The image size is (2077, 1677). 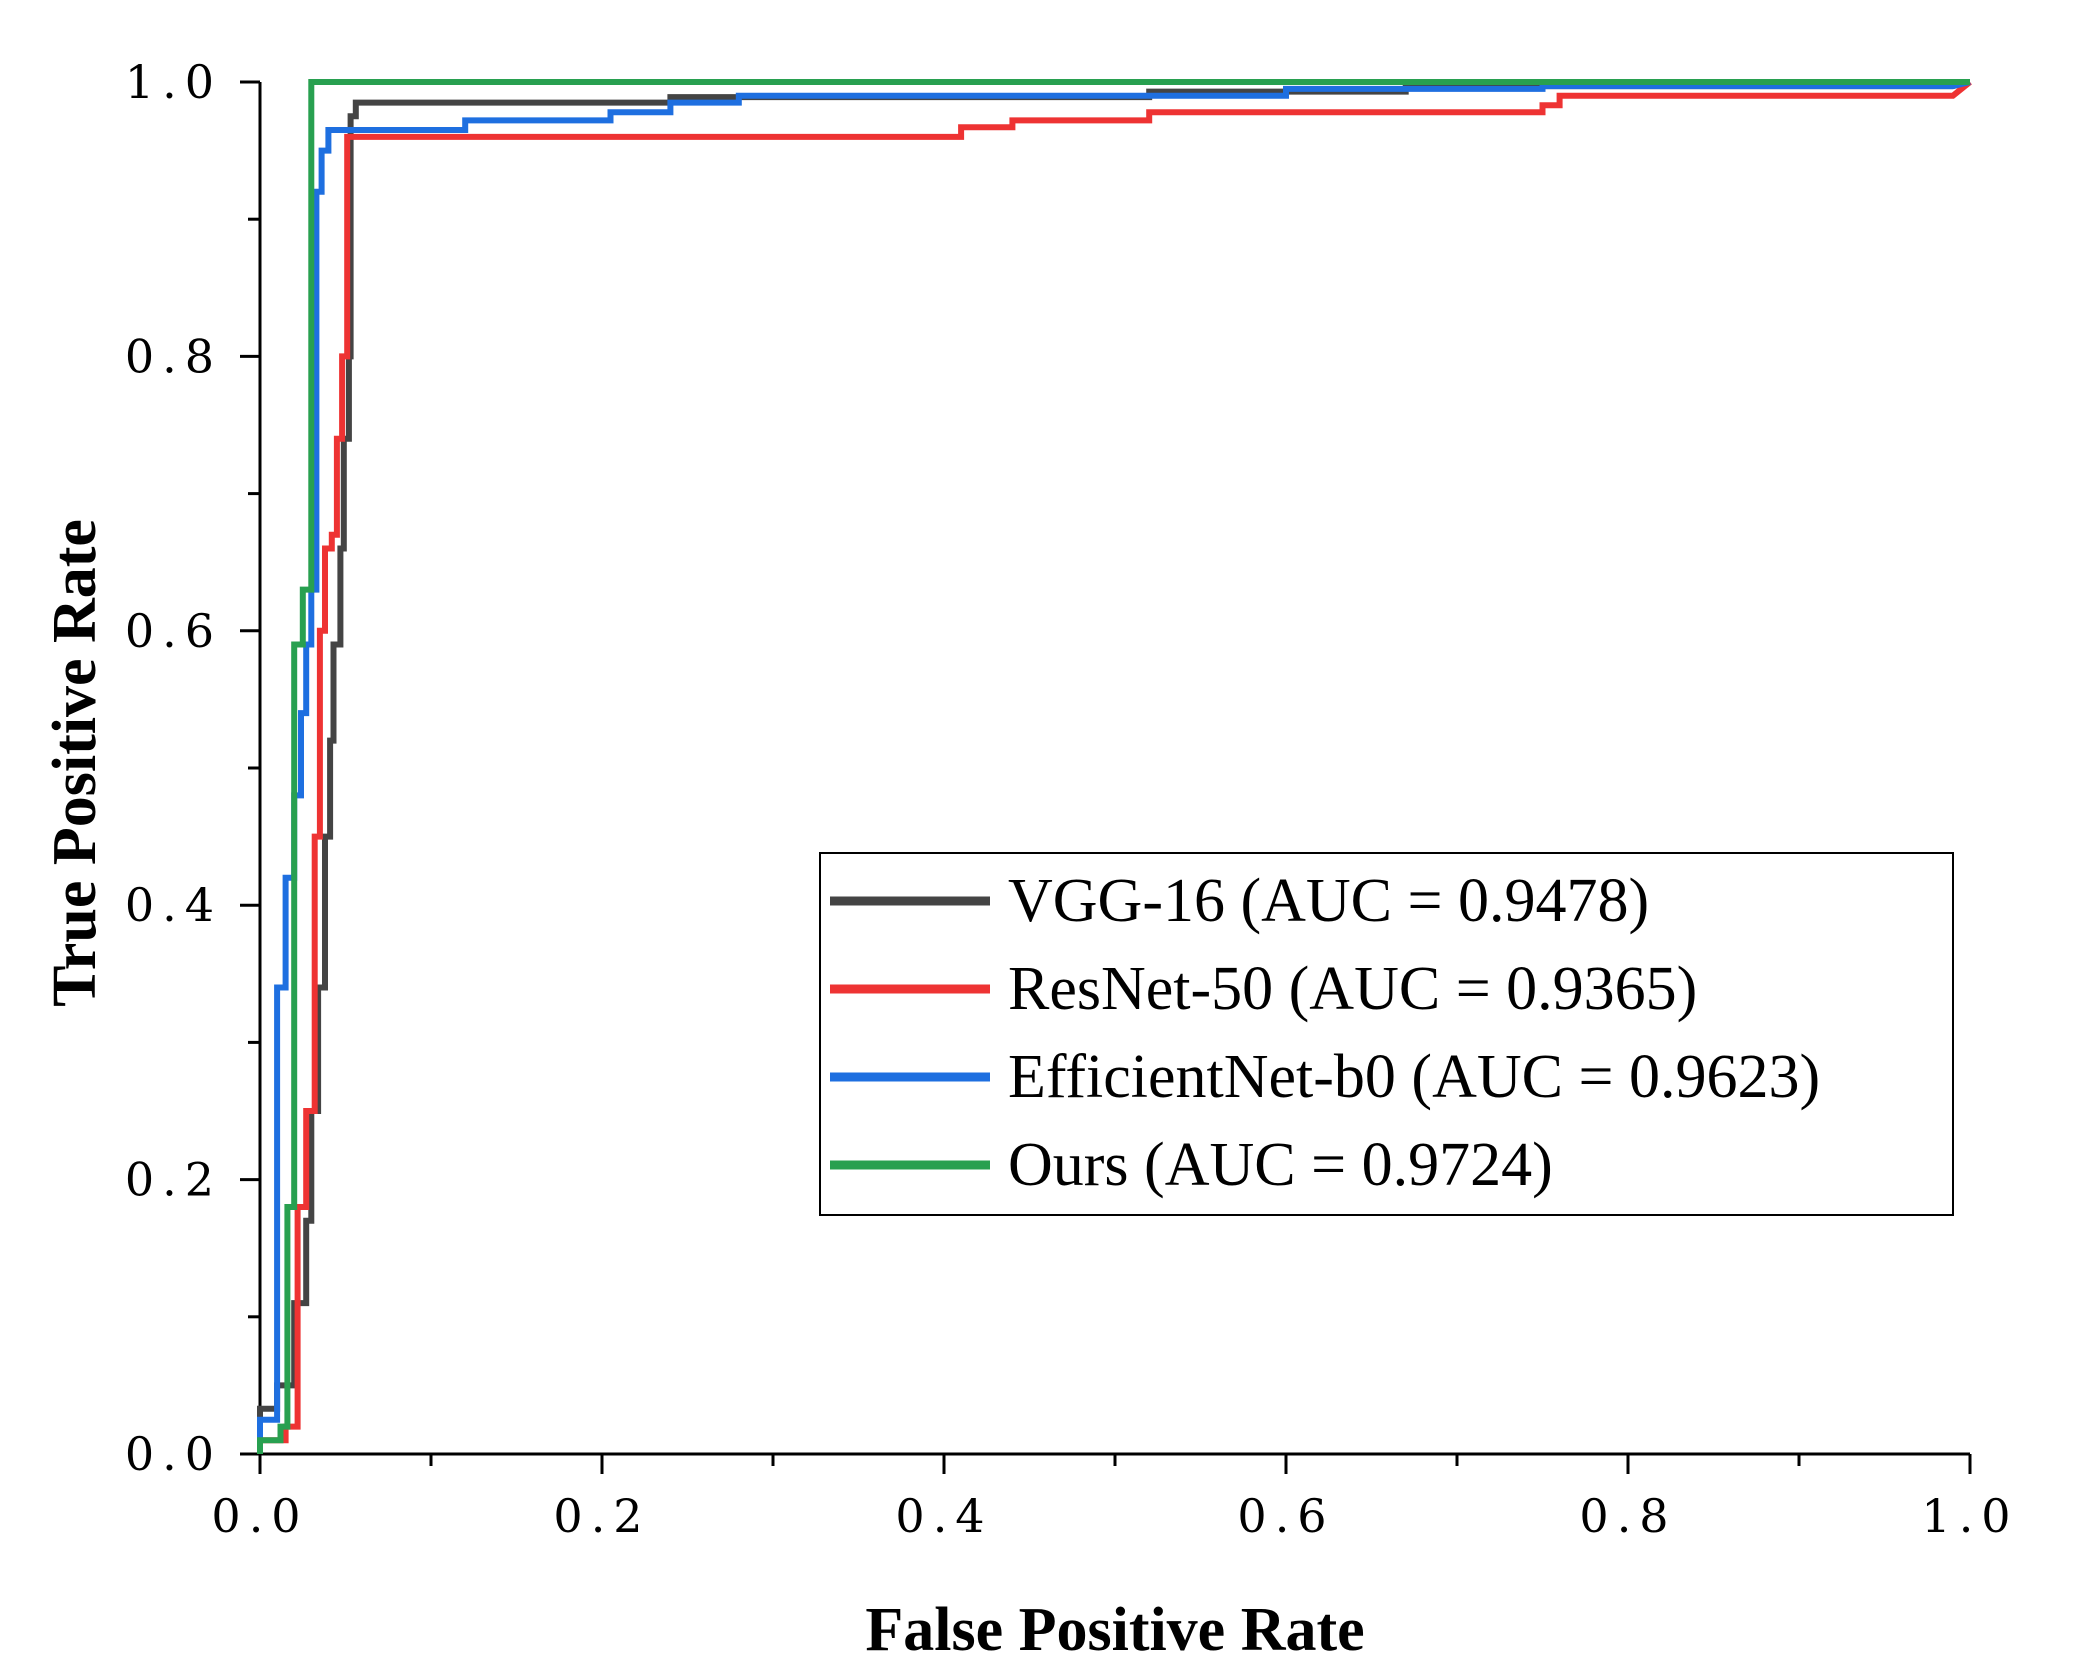 I want to click on y-tick-label: 1.0, so click(x=173, y=82).